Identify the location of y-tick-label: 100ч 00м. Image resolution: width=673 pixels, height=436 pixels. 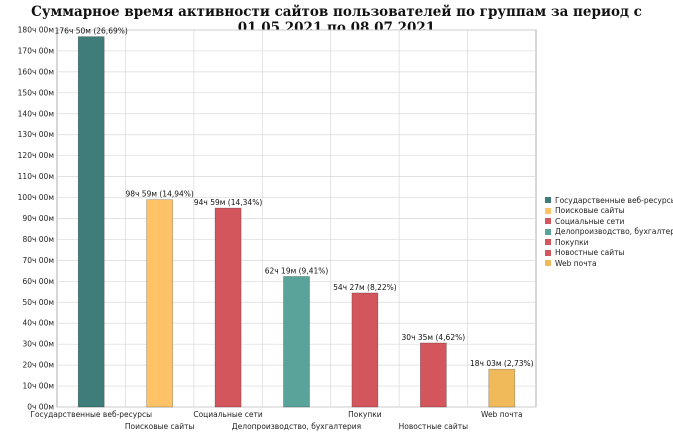
(36, 197).